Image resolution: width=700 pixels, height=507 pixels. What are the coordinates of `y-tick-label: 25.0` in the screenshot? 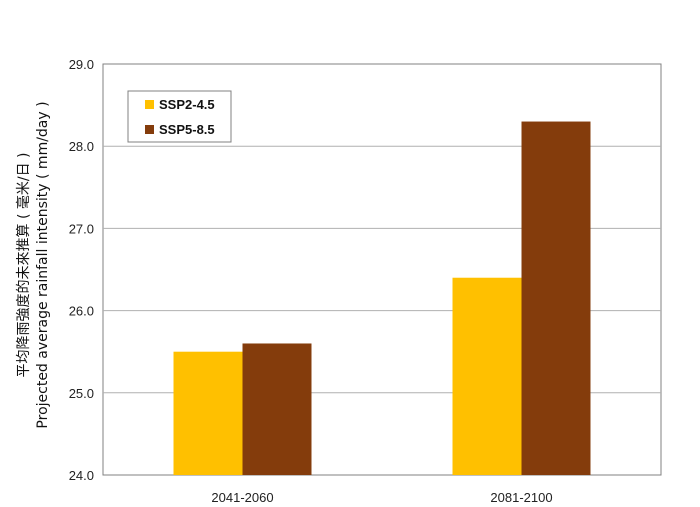 It's located at (81, 393).